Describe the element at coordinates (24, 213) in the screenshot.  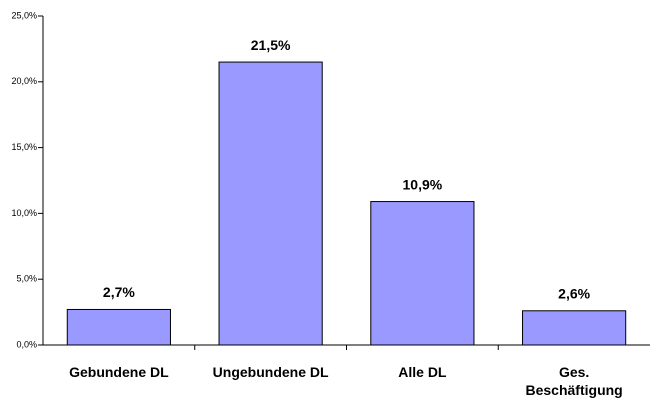
I see `y-tick-label: 10,0%` at that location.